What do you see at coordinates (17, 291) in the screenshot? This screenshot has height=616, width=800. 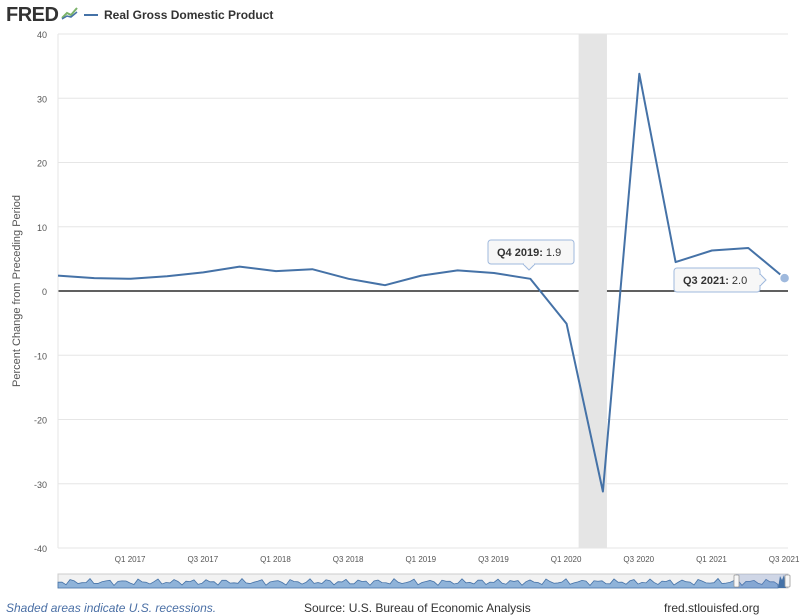 I see `y-axis-label: Percent Change from Preceding Period` at bounding box center [17, 291].